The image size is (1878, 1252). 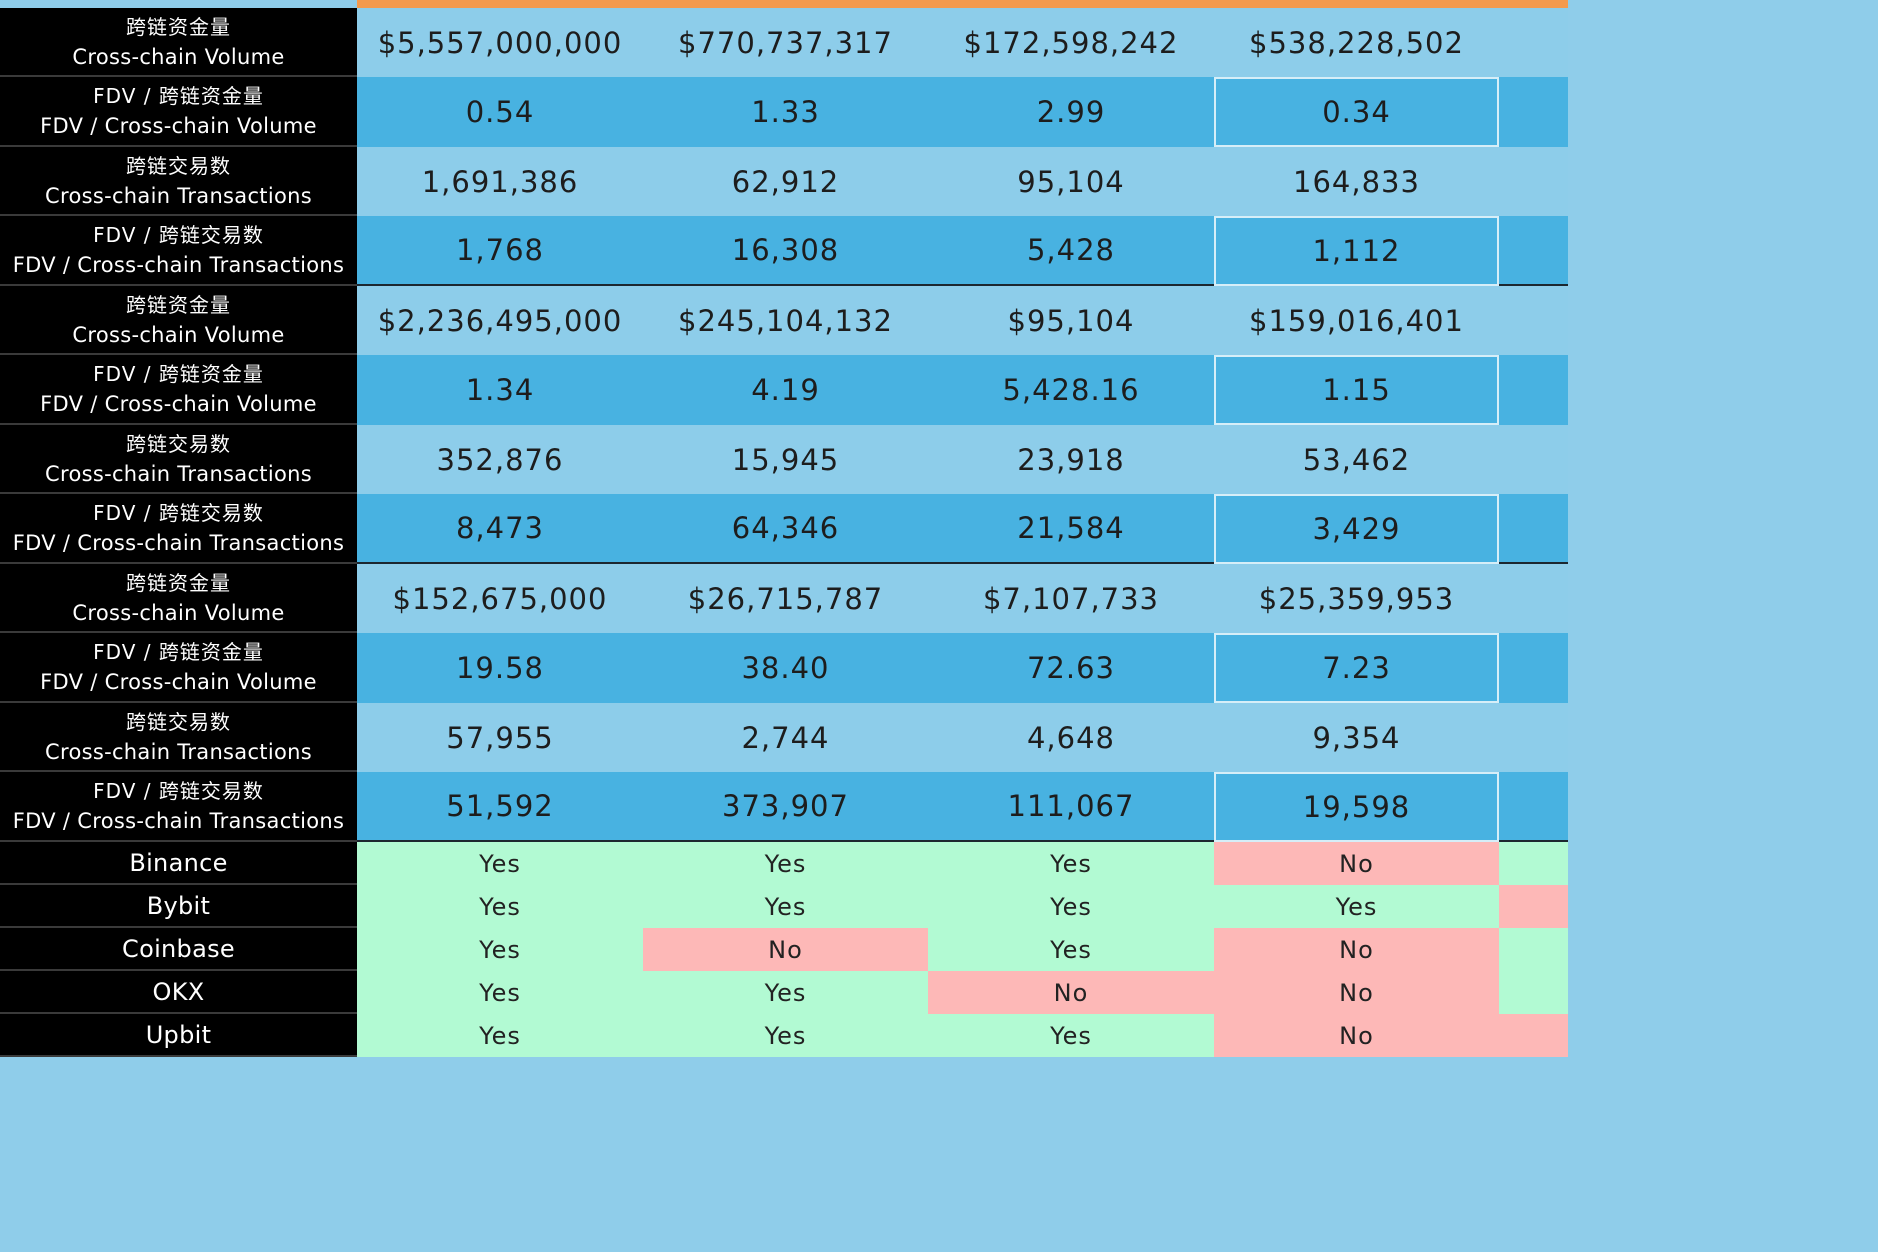 What do you see at coordinates (500, 668) in the screenshot?
I see `table-cell: 19.58` at bounding box center [500, 668].